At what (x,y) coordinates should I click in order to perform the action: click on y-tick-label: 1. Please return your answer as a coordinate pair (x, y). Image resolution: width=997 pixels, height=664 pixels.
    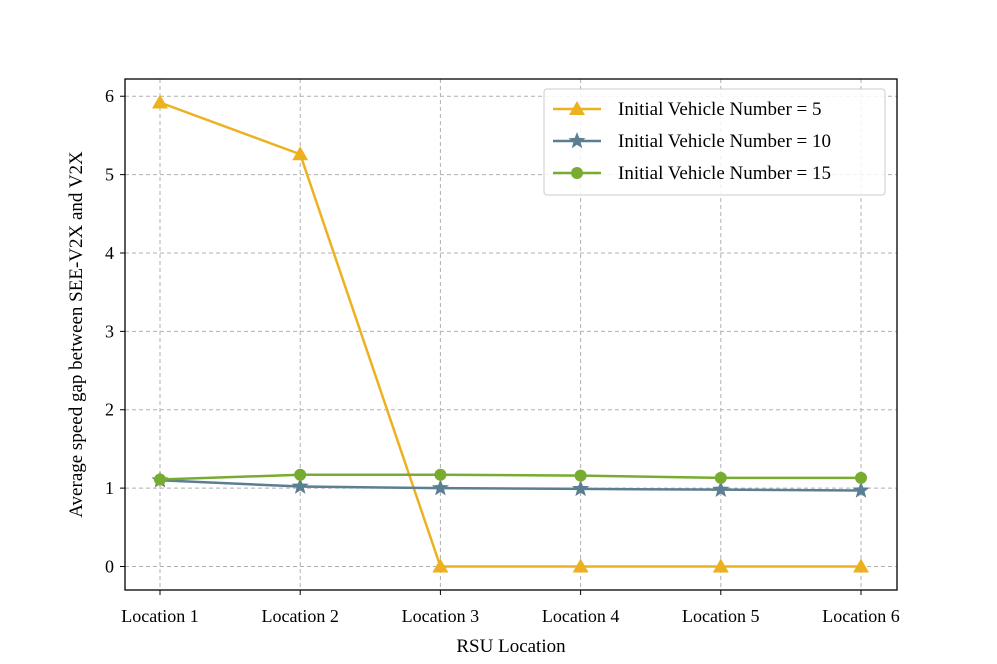
    Looking at the image, I should click on (109, 488).